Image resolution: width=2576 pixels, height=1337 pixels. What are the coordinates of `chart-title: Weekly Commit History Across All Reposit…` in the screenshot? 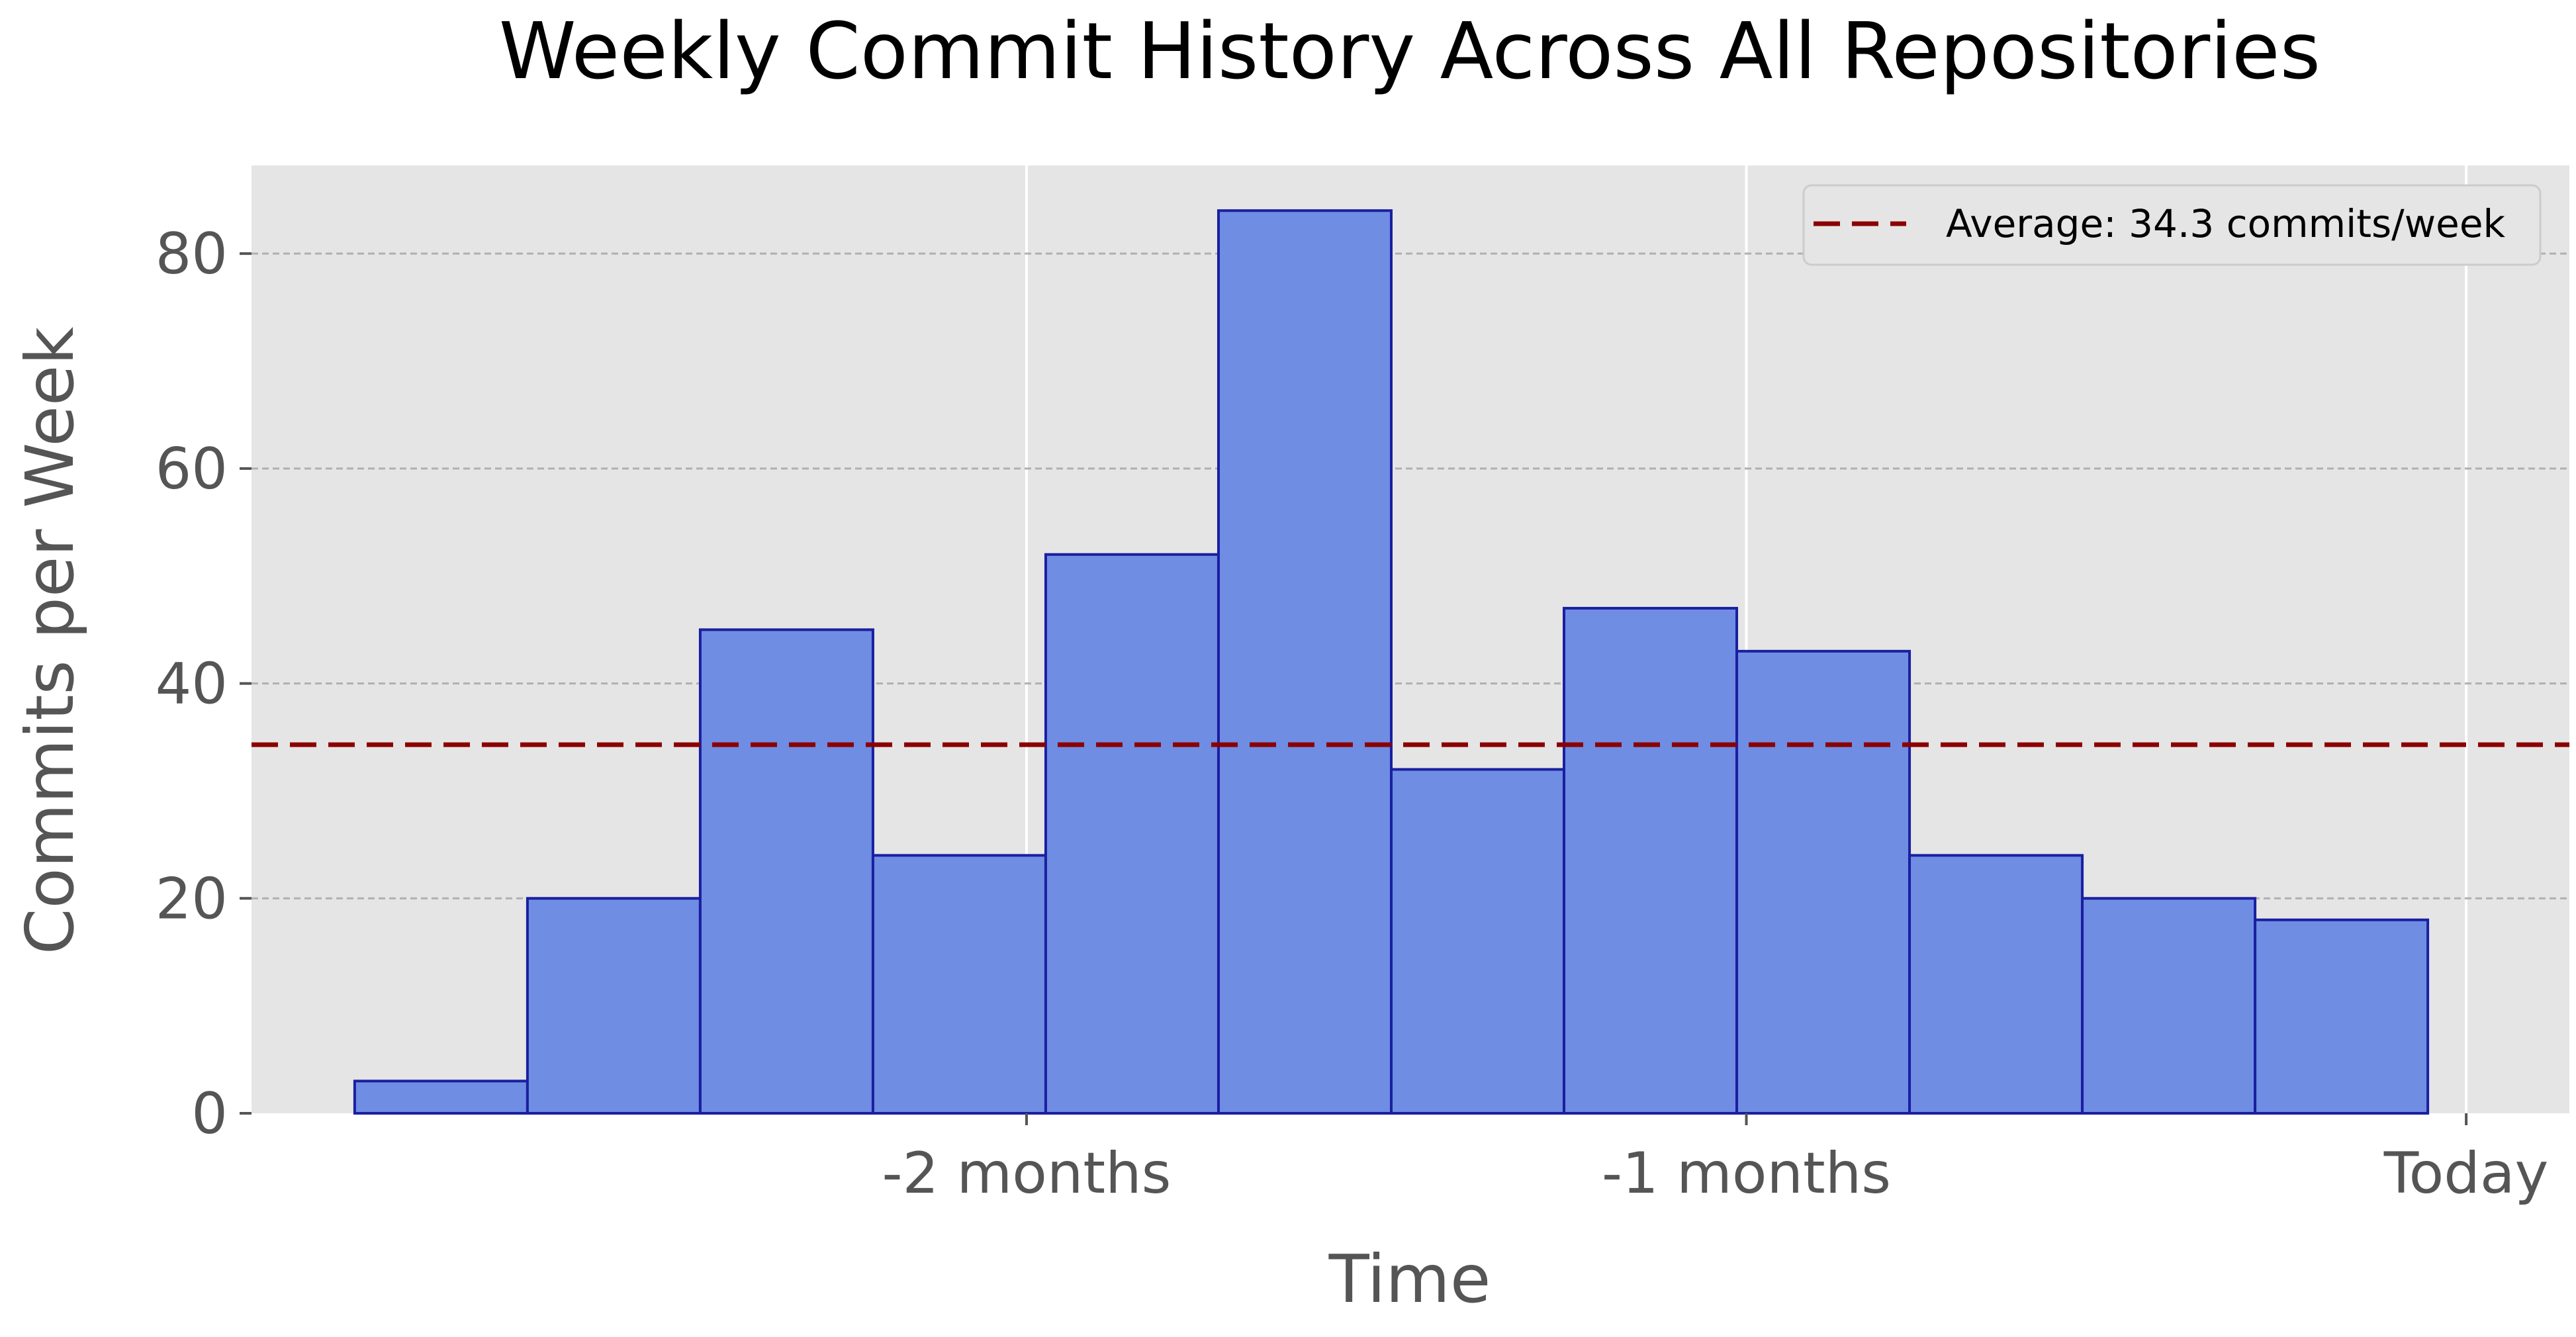 It's located at (1410, 51).